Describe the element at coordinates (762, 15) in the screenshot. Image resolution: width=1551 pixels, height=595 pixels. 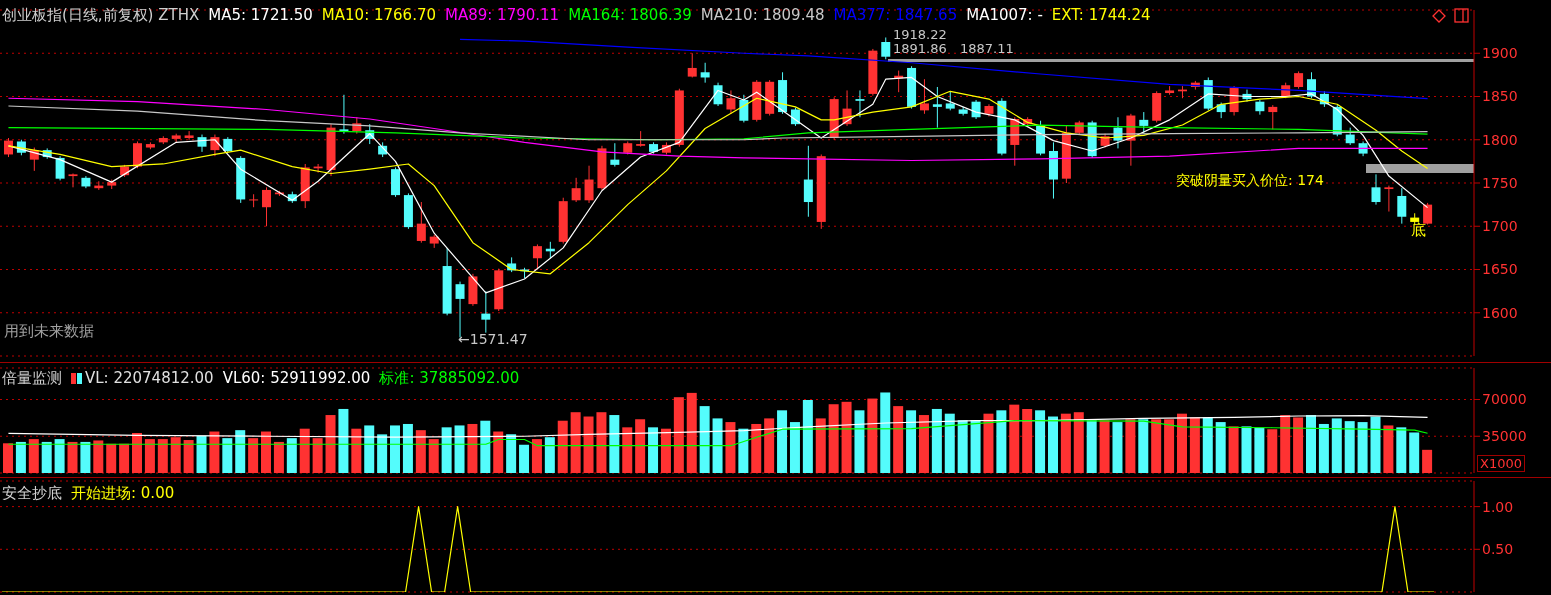
I see `text: MA210: 1809.48` at that location.